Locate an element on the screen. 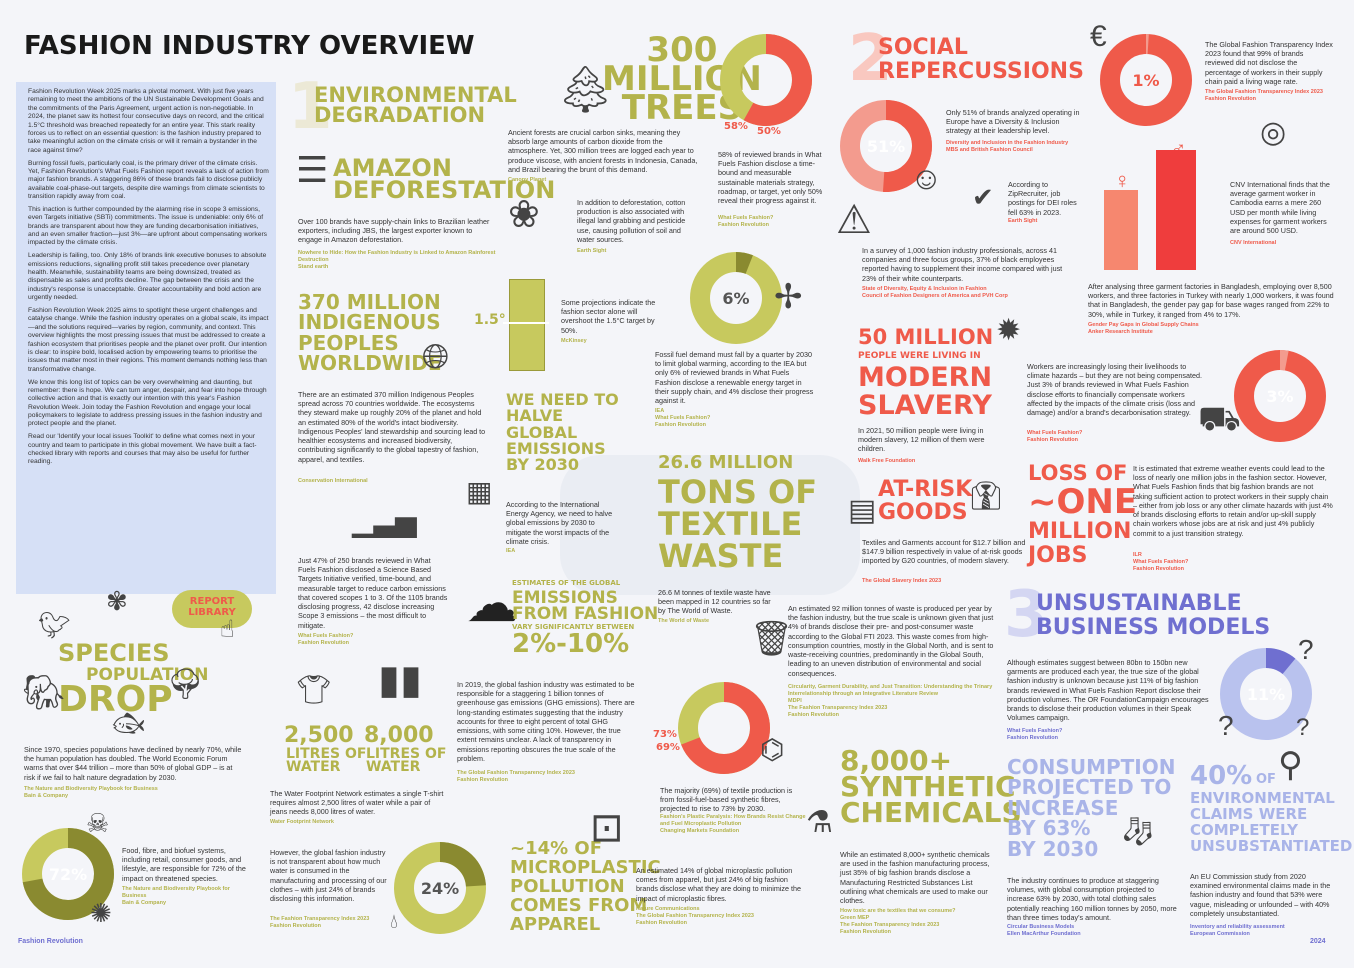 Image resolution: width=1354 pixels, height=968 pixels. report-library-button: REPORT LIBRARY is located at coordinates (212, 609).